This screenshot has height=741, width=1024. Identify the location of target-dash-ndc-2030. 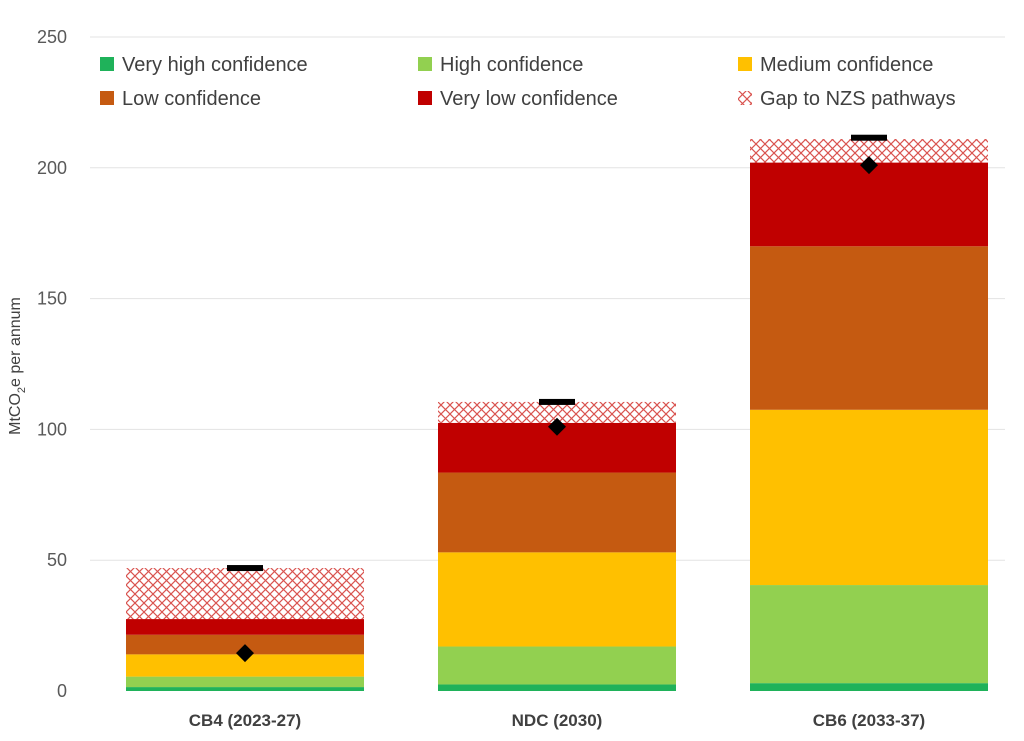
(557, 401).